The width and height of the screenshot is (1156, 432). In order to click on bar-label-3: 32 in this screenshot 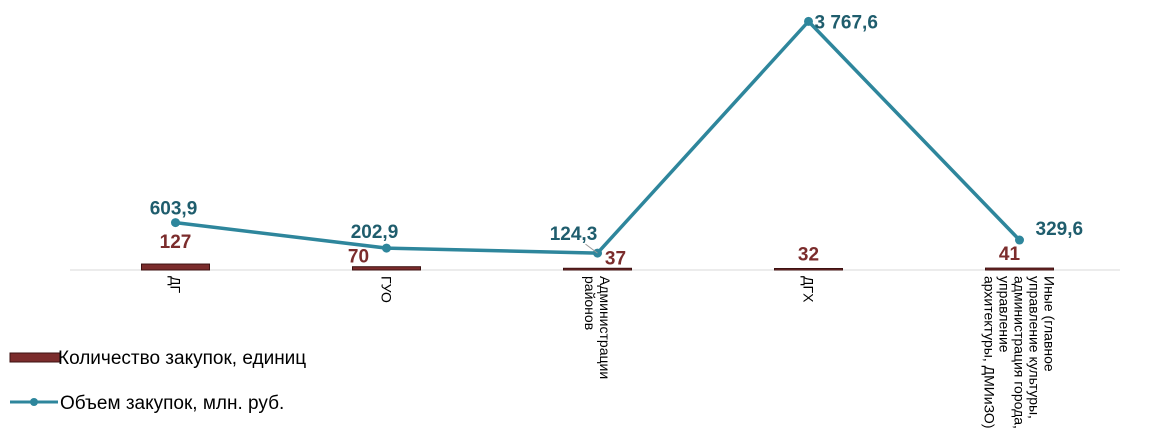, I will do `click(808, 254)`.